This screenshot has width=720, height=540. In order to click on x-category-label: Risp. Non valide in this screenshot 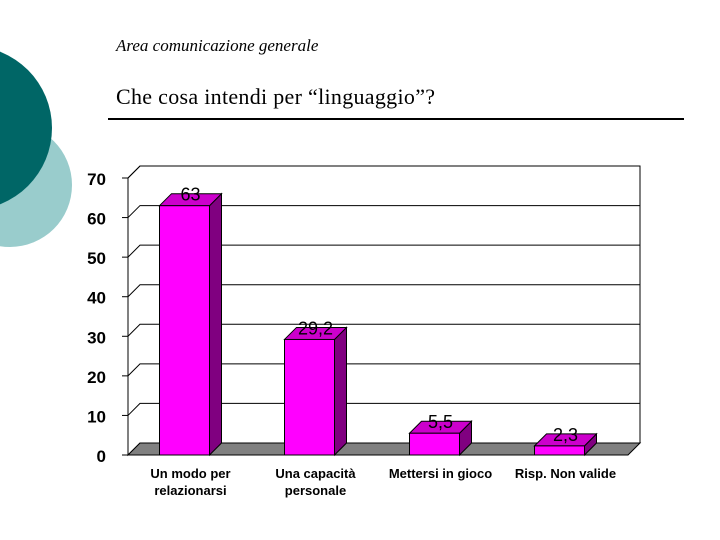, I will do `click(565, 473)`.